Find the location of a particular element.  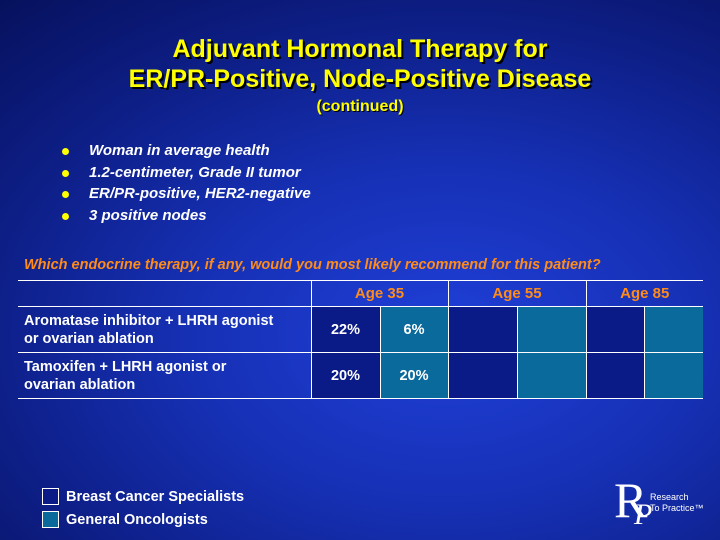

bullet-text: 1.2-centimeter, Grade II tumor is located at coordinates (195, 172).